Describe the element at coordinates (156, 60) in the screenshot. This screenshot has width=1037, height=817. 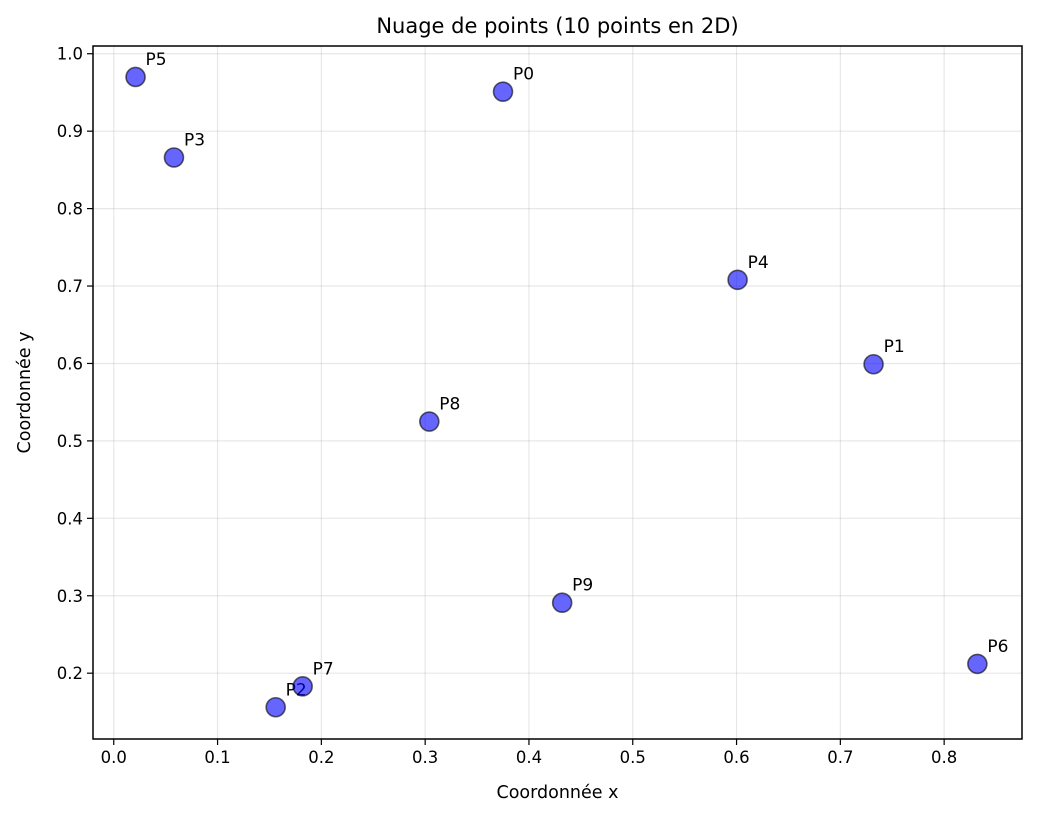
I see `point-label-p5: P5` at that location.